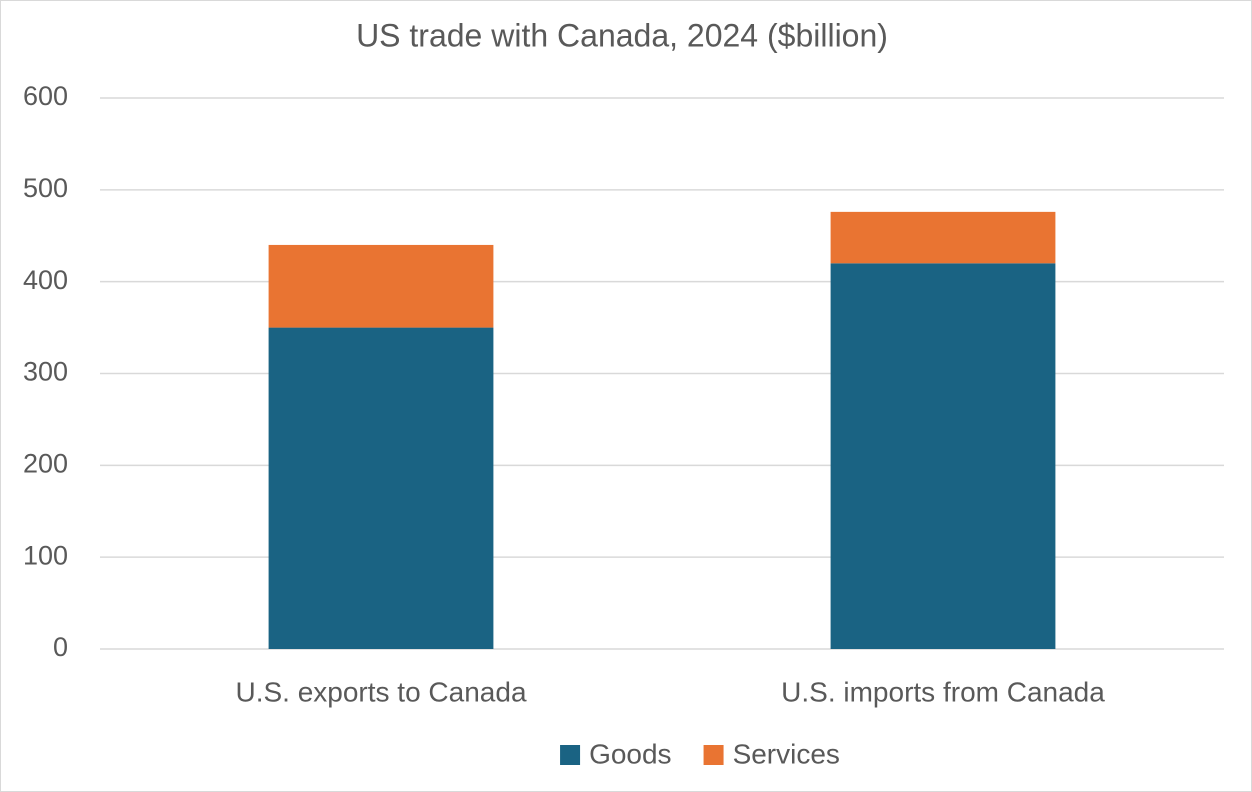 The image size is (1252, 792). What do you see at coordinates (630, 753) in the screenshot?
I see `legend-label: Goods` at bounding box center [630, 753].